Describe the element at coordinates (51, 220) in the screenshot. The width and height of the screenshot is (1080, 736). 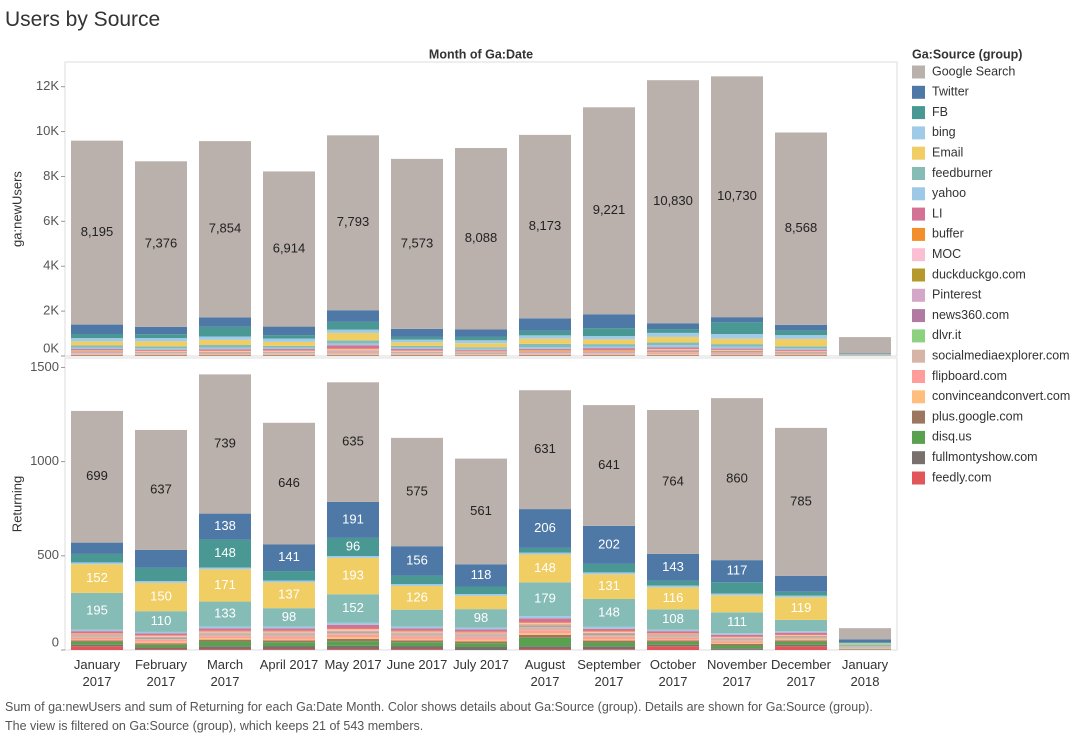
I see `y-tick-label: 6K` at that location.